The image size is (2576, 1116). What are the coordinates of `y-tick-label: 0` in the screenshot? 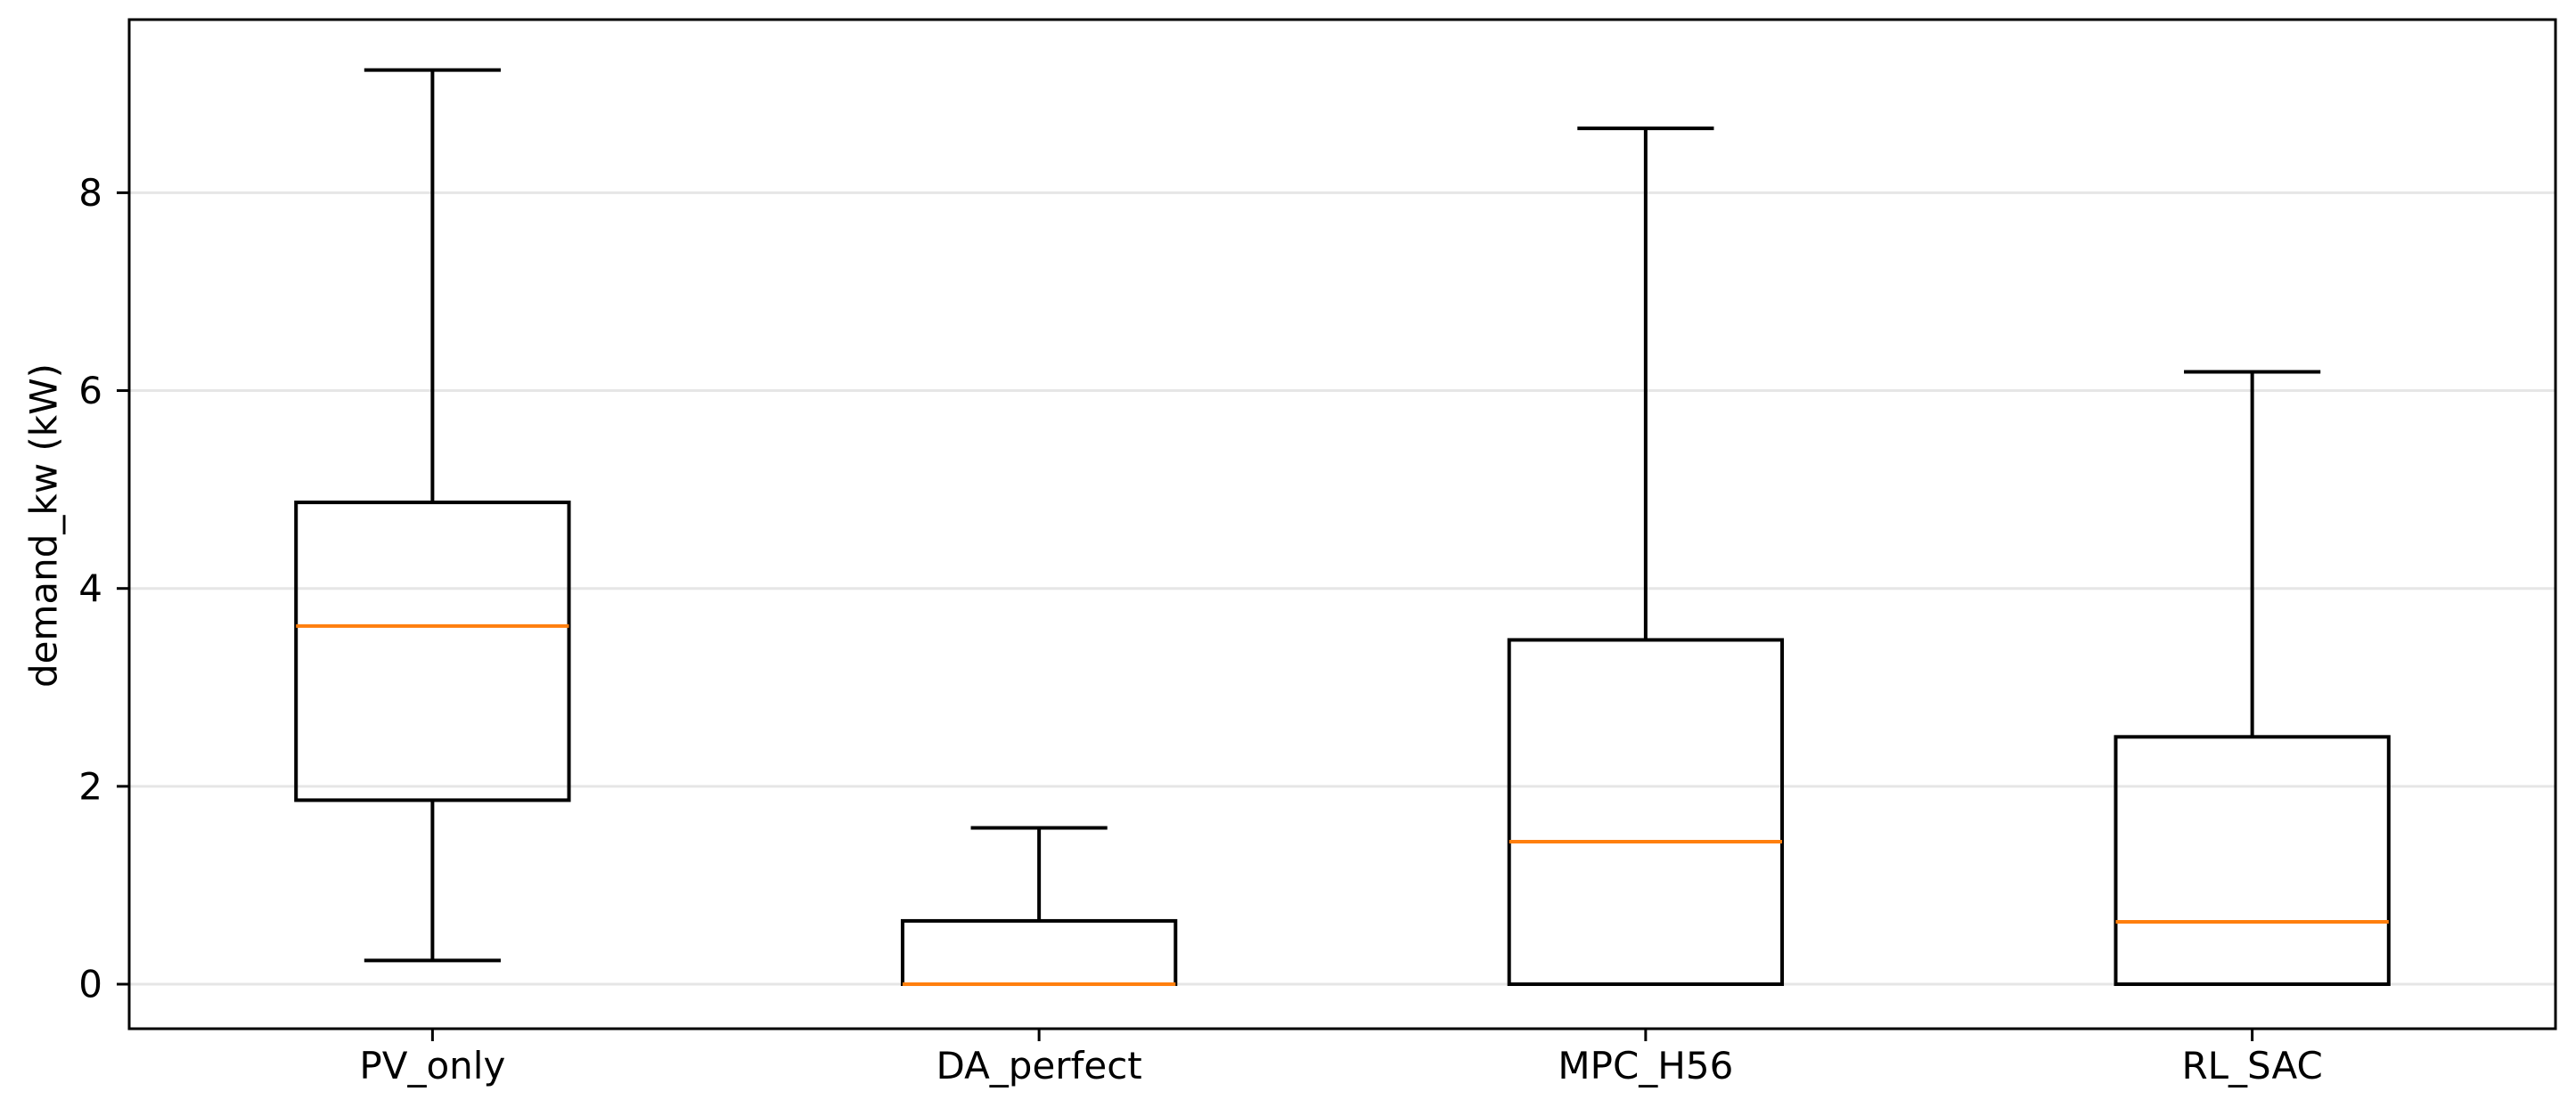 It's located at (90, 984).